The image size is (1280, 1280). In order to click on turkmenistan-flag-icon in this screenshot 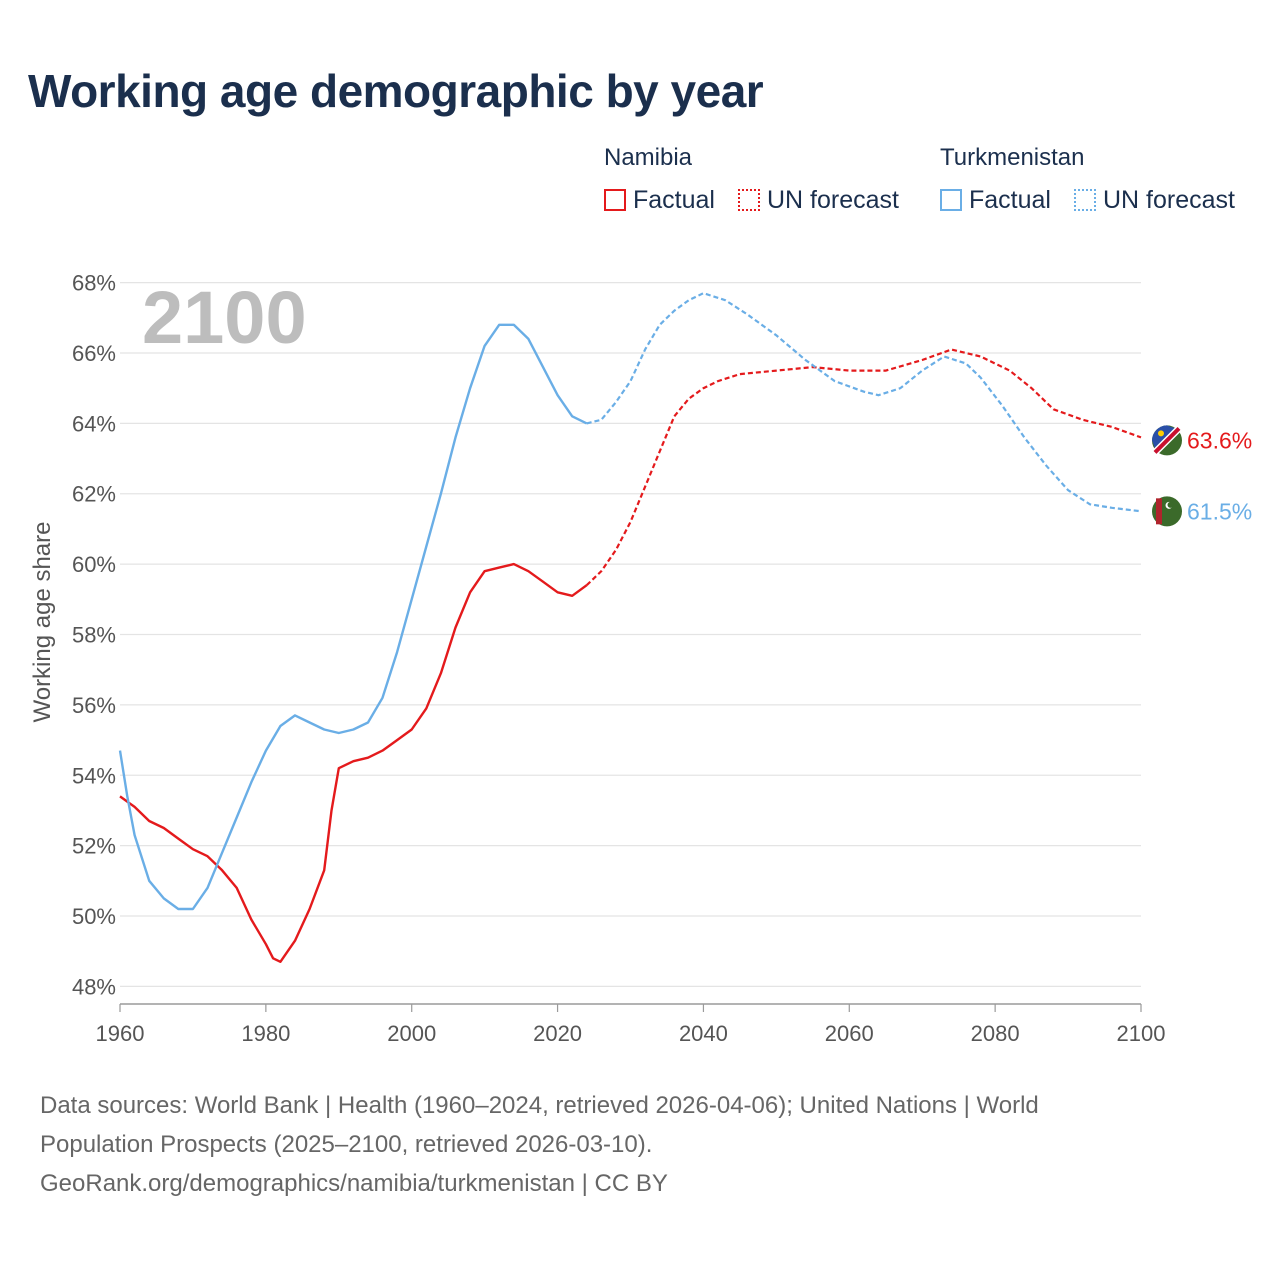, I will do `click(1167, 511)`.